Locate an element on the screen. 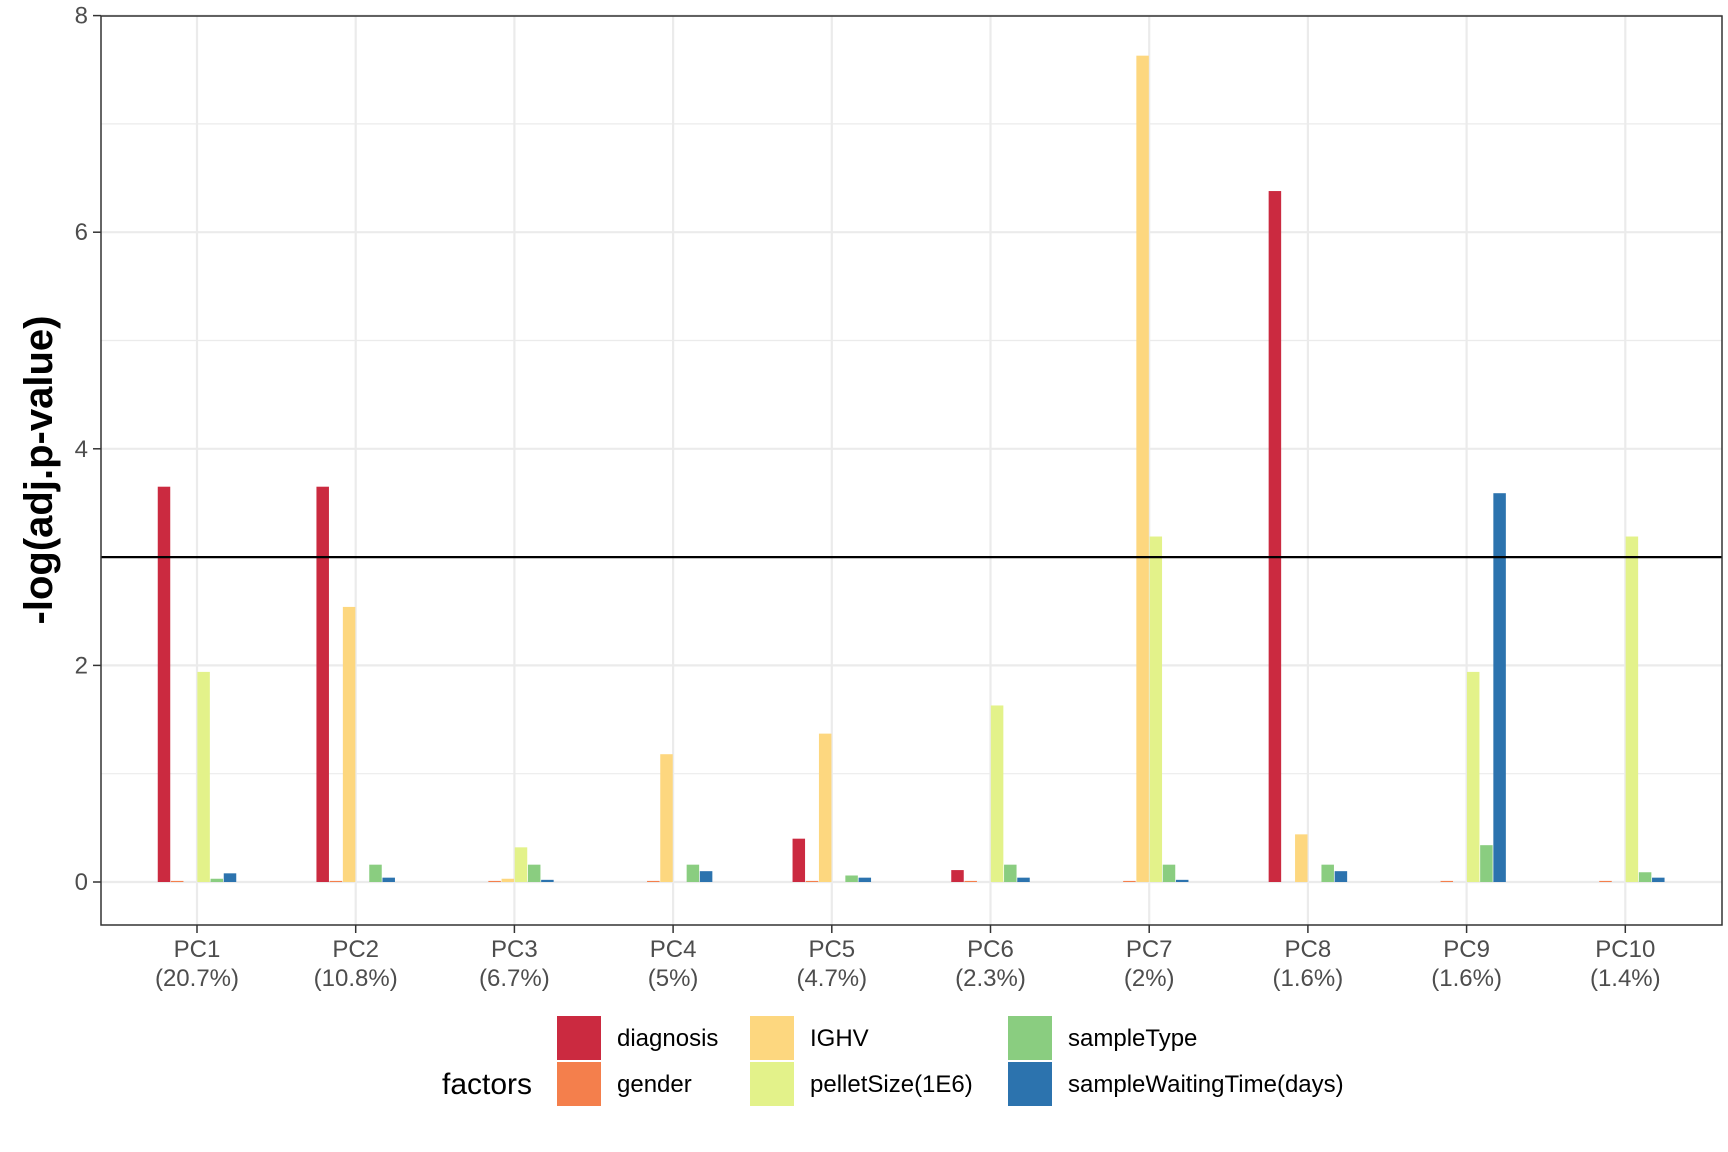  bar-sampleType-PC9 is located at coordinates (1486, 863).